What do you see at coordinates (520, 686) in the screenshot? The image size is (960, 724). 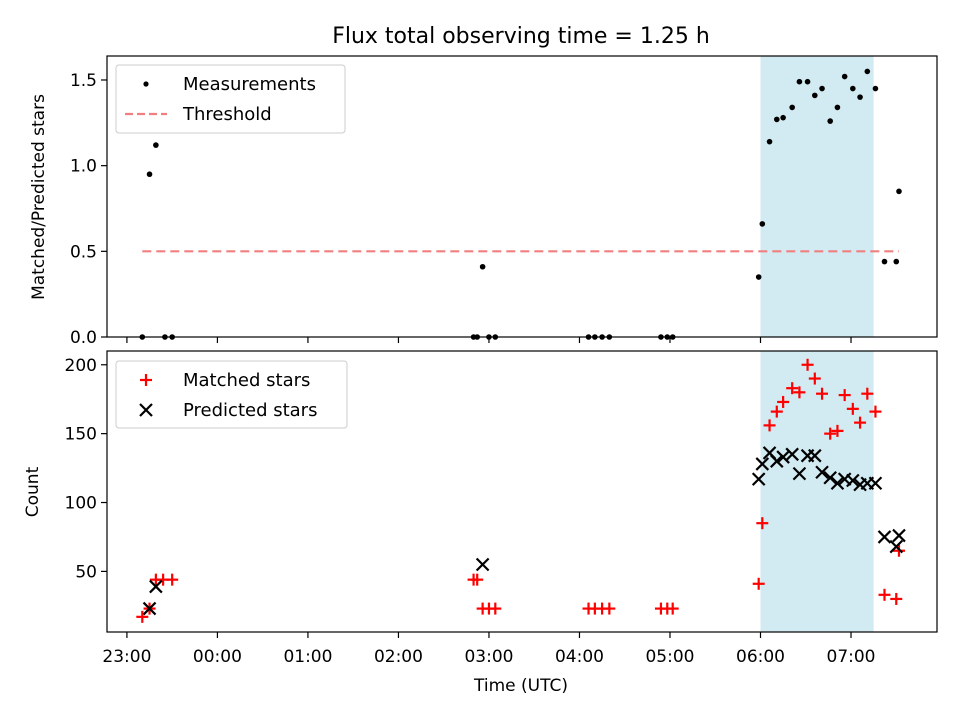 I see `x-axis-label: Time (UTC)` at bounding box center [520, 686].